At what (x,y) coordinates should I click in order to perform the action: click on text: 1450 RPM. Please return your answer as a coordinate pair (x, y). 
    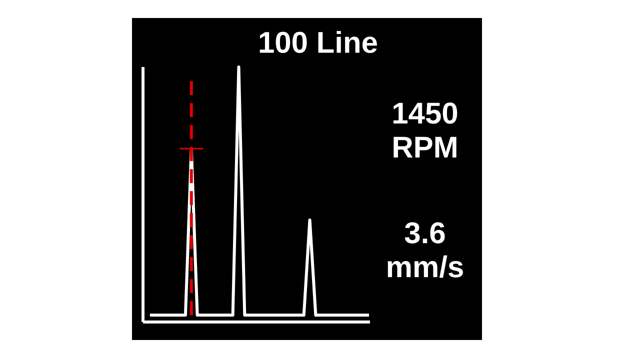
    Looking at the image, I should click on (426, 130).